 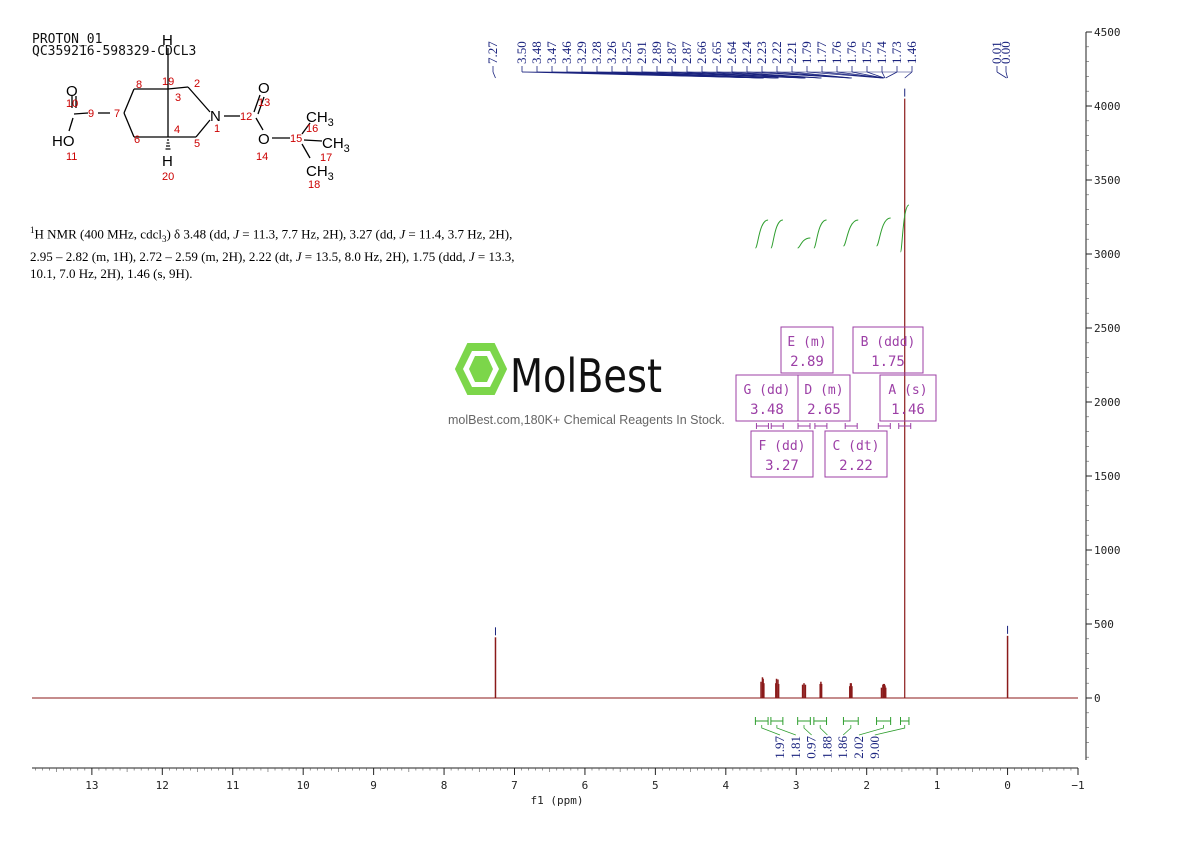 What do you see at coordinates (296, 139) in the screenshot?
I see `svg-text: 15` at bounding box center [296, 139].